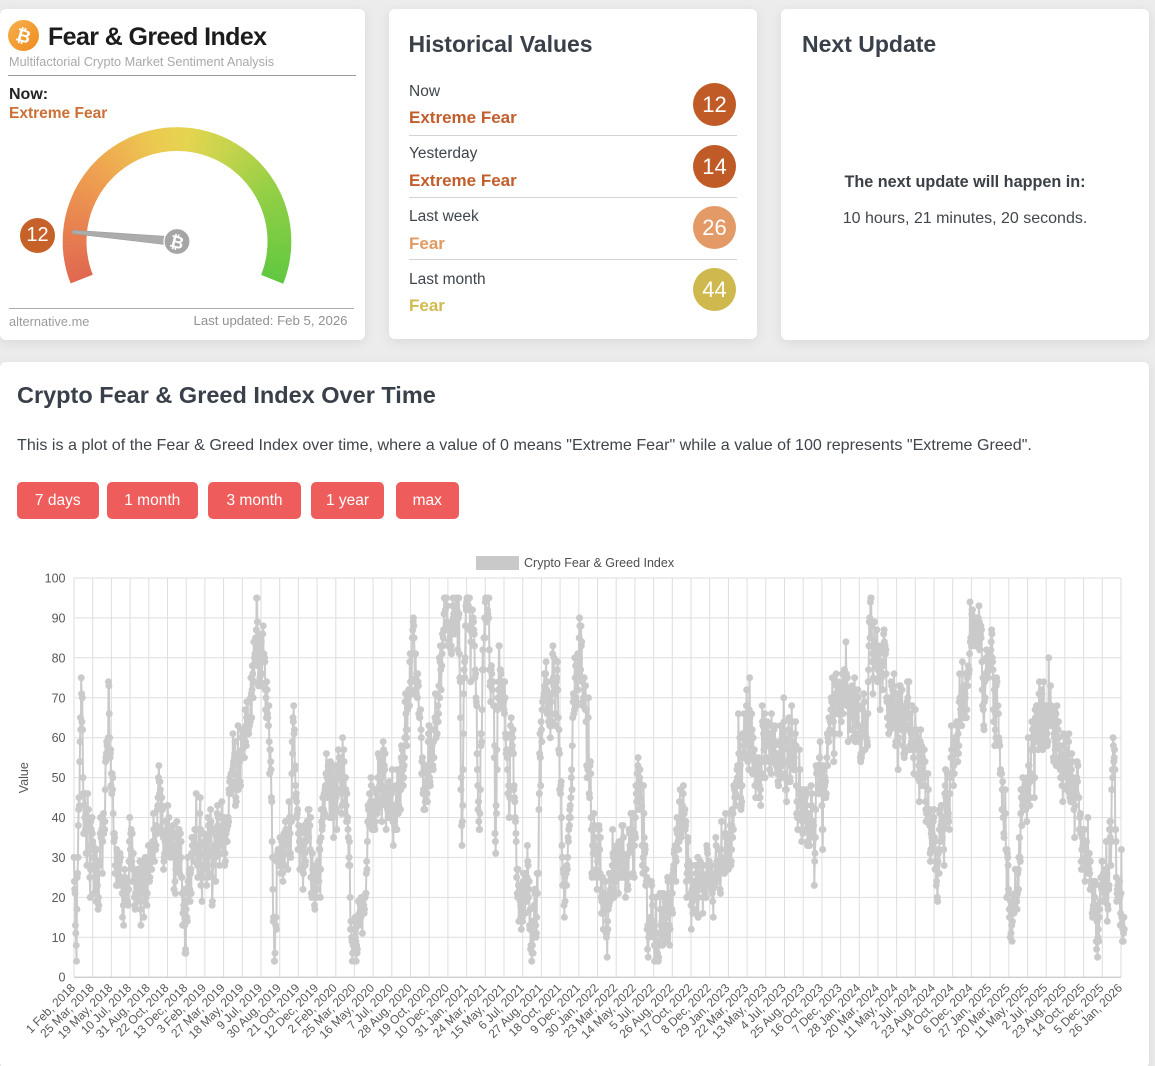 The height and width of the screenshot is (1066, 1155). I want to click on svg-text: 60, so click(59, 738).